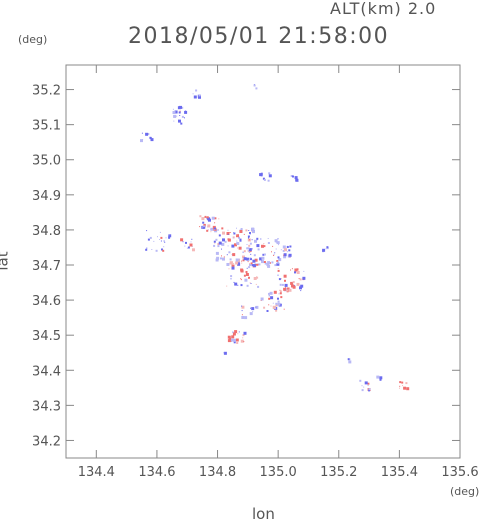  I want to click on y-tick-label: 35.2, so click(46, 91).